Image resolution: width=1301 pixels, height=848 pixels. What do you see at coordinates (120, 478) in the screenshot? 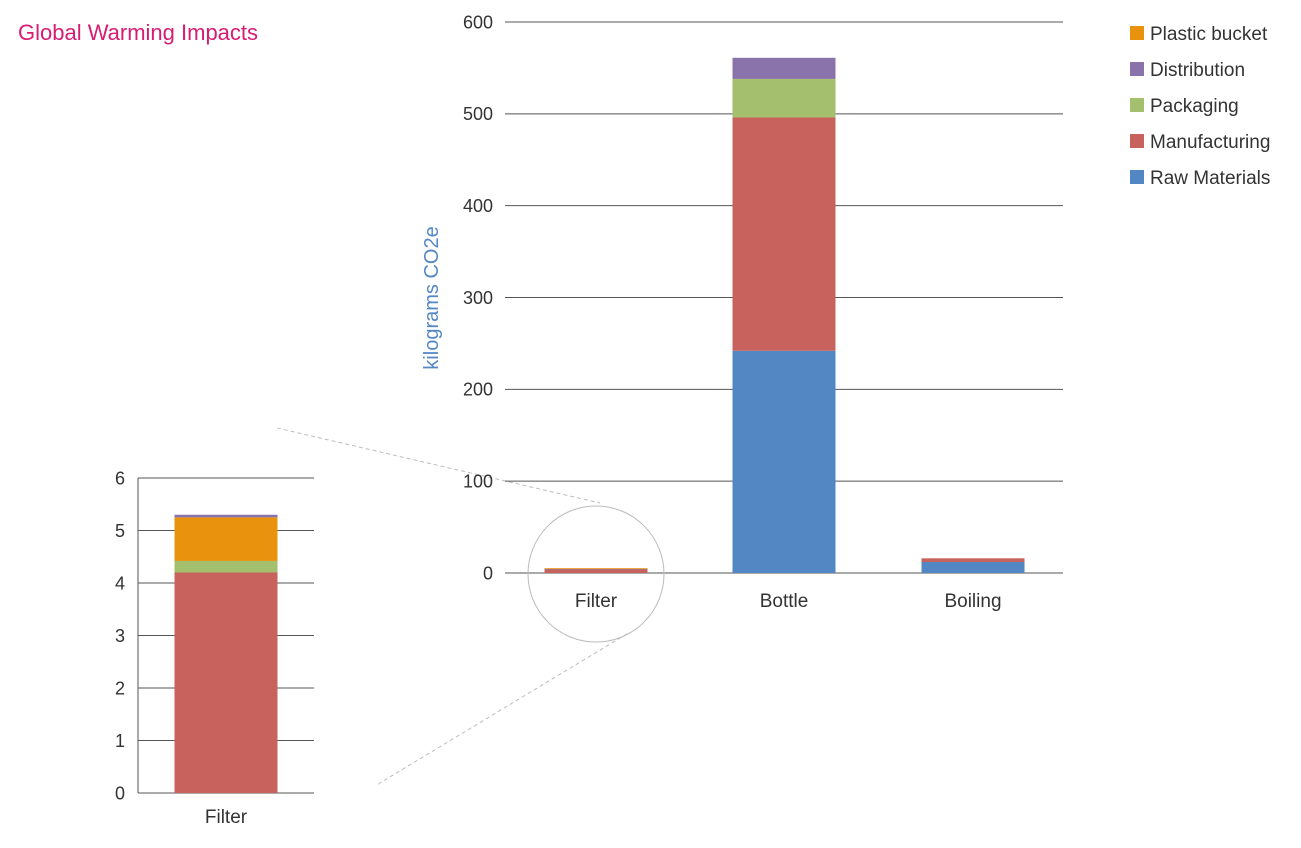
I see `inset-y-tick-label: 6` at bounding box center [120, 478].